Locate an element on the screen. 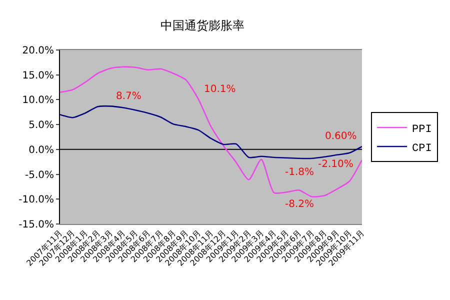 The image size is (450, 300). y-tick-label: 5.0% is located at coordinates (41, 126).